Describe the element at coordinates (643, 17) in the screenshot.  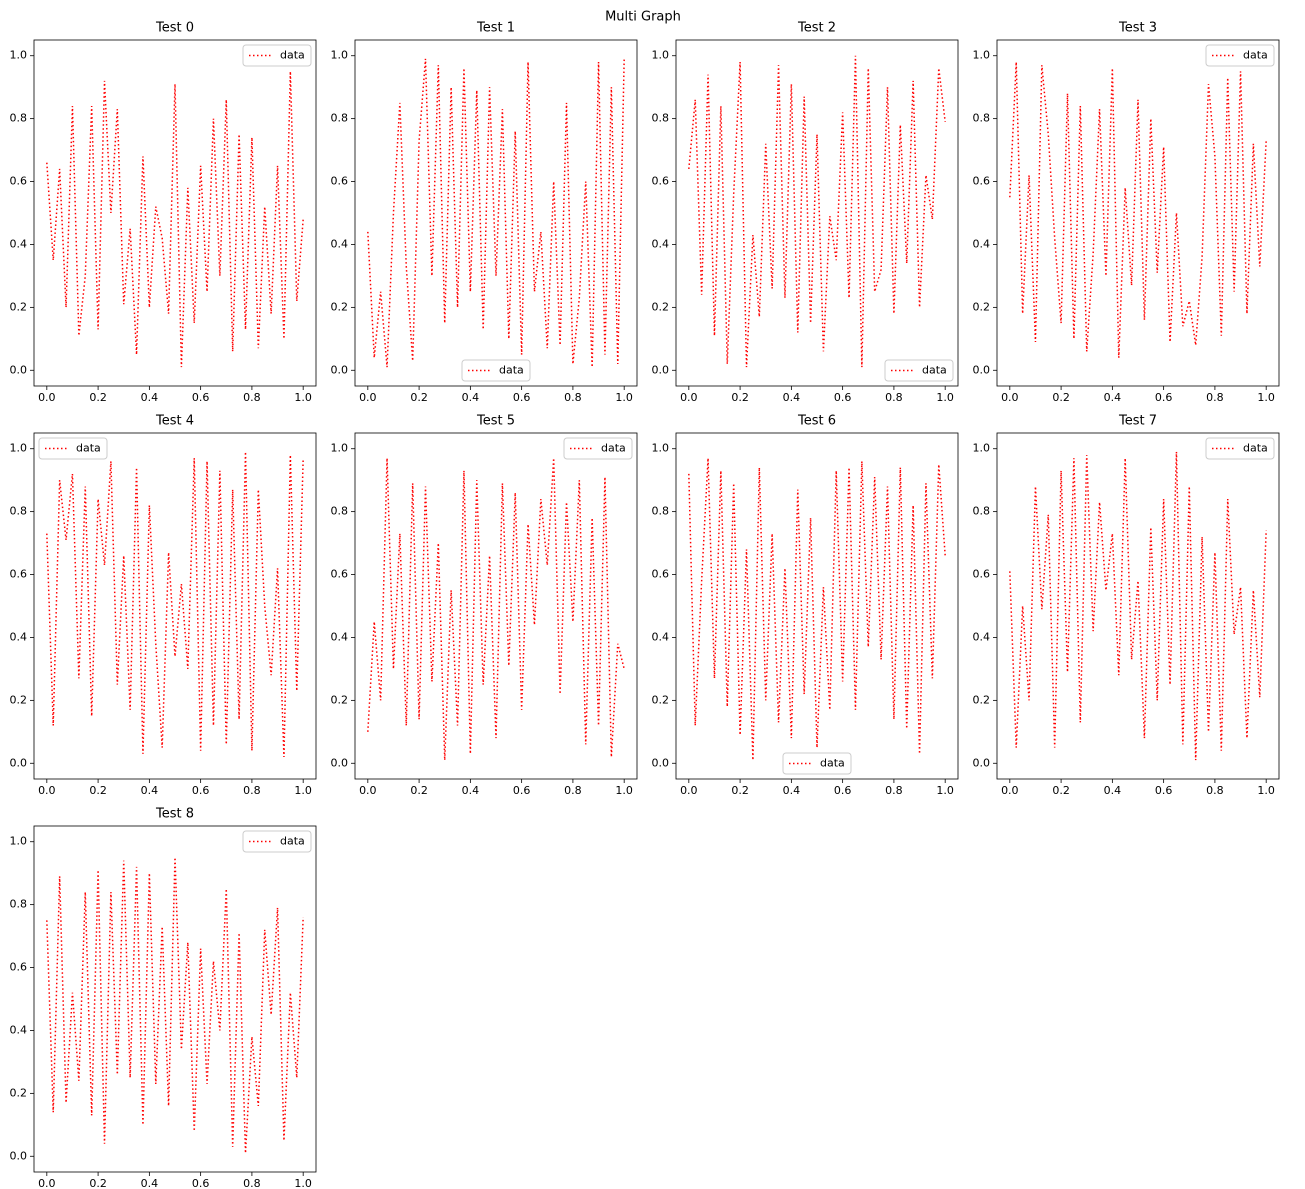
I see `figure-title: Multi Graph` at that location.